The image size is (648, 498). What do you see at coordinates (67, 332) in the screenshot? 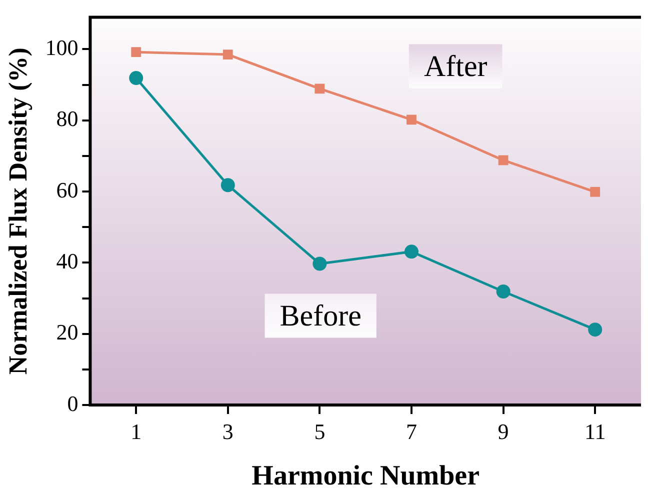
I see `y-tick-label: 20` at bounding box center [67, 332].